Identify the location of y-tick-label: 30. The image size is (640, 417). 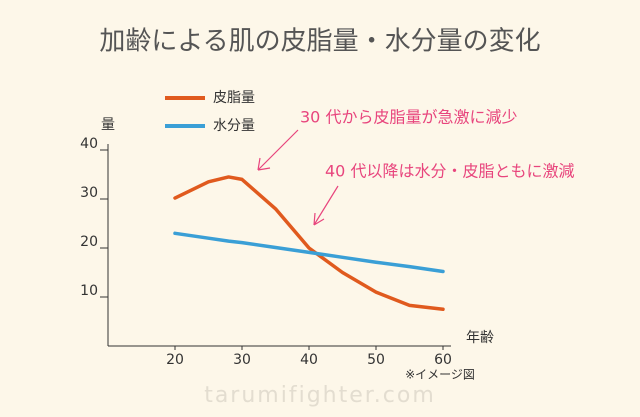
(89, 193).